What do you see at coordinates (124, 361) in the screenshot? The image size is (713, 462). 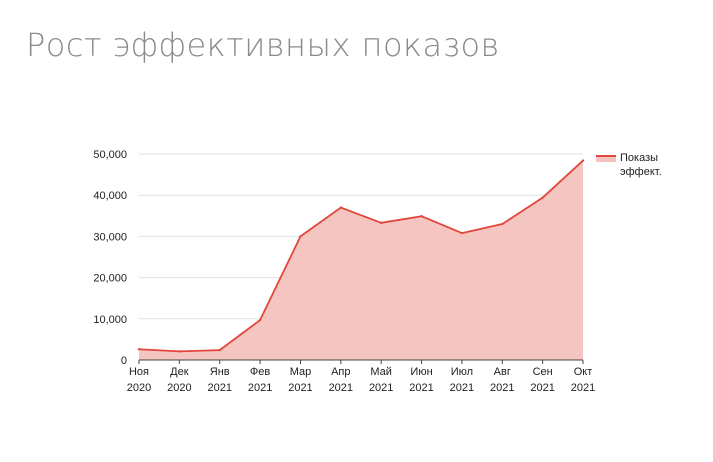 I see `y-tick-label: 0` at bounding box center [124, 361].